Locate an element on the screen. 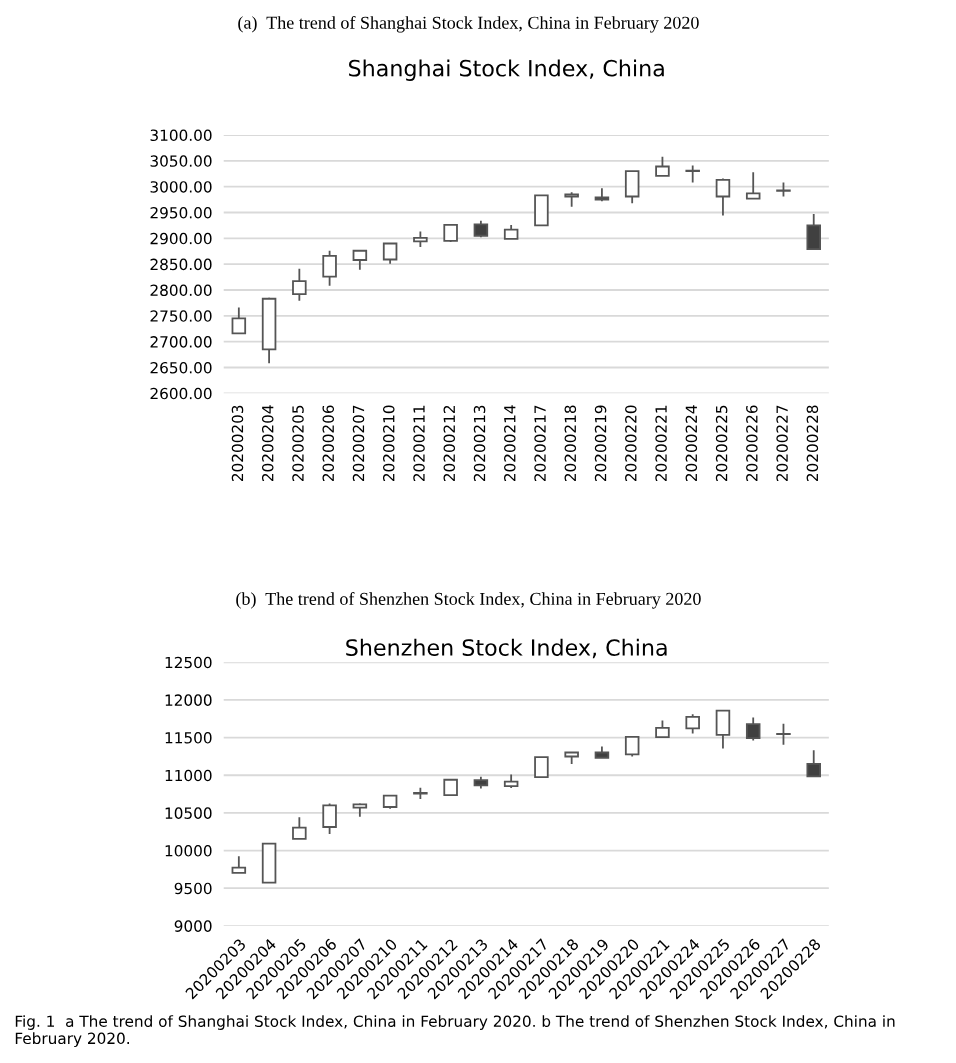 Image resolution: width=956 pixels, height=1063 pixels. y-tick-label: 3100.00 is located at coordinates (181, 135).